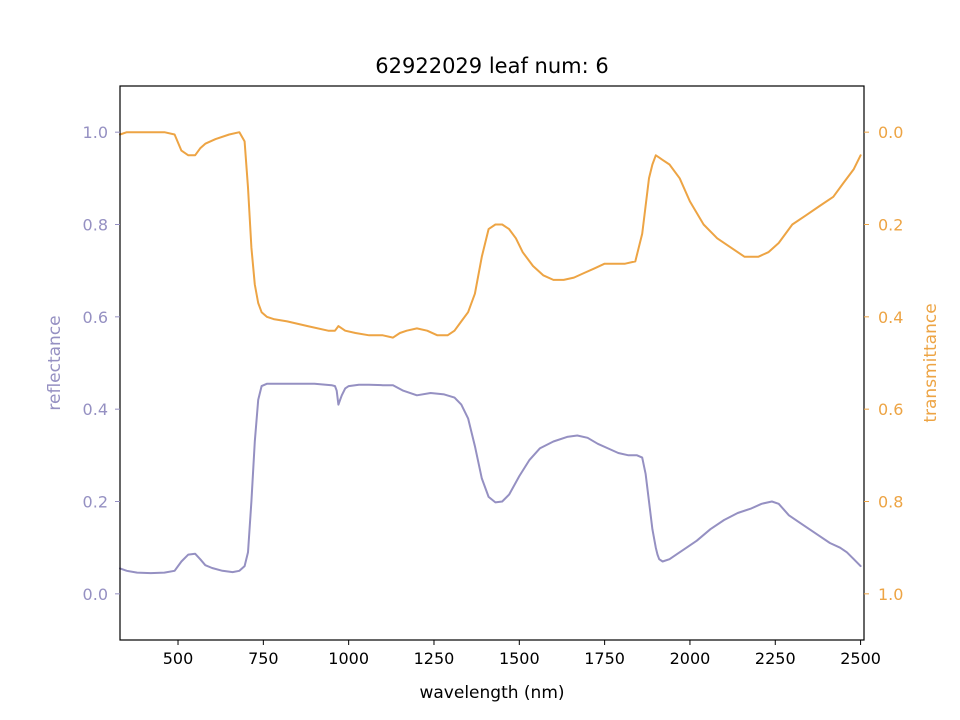 Image resolution: width=960 pixels, height=720 pixels. I want to click on y-right-tick-label: 0.8, so click(890, 502).